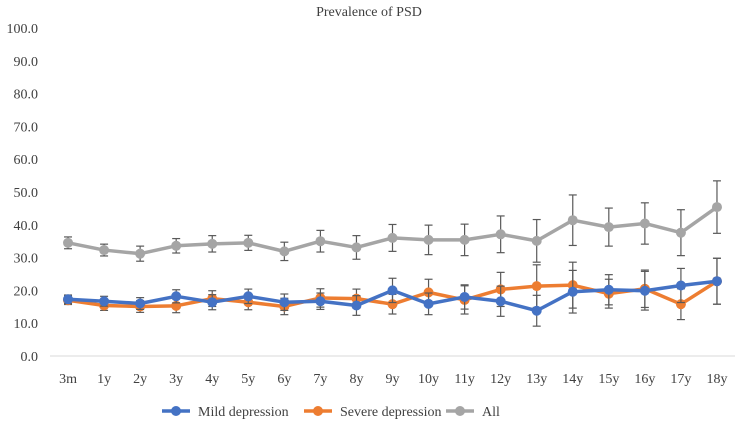 Image resolution: width=738 pixels, height=423 pixels. What do you see at coordinates (140, 379) in the screenshot?
I see `x-tick-label: 2y` at bounding box center [140, 379].